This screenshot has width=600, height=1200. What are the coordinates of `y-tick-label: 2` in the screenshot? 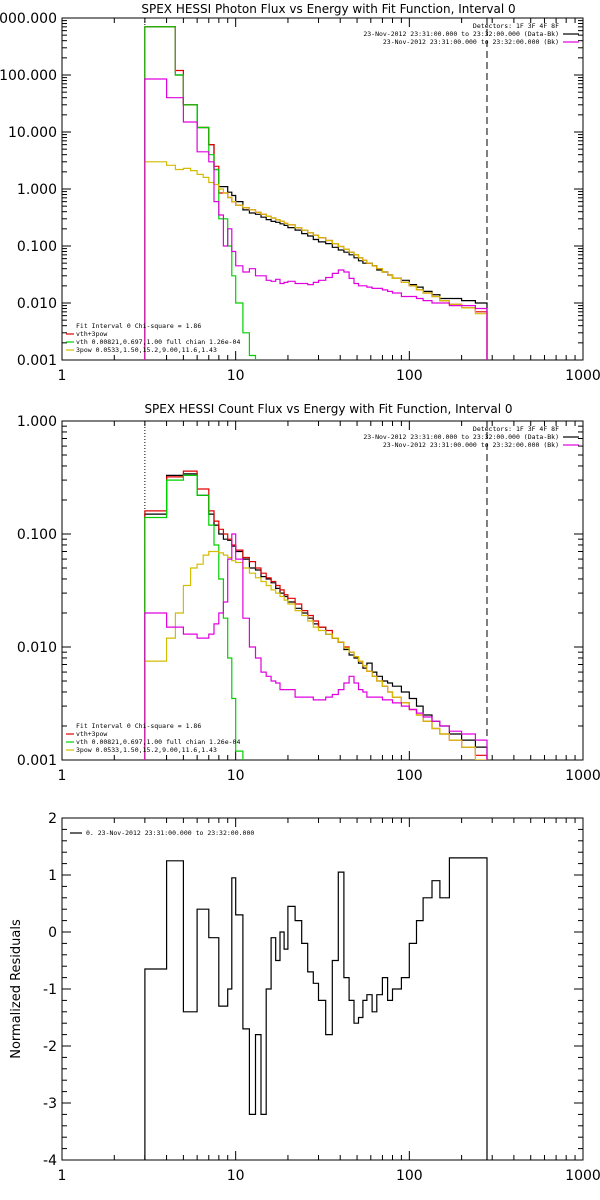 It's located at (52, 819).